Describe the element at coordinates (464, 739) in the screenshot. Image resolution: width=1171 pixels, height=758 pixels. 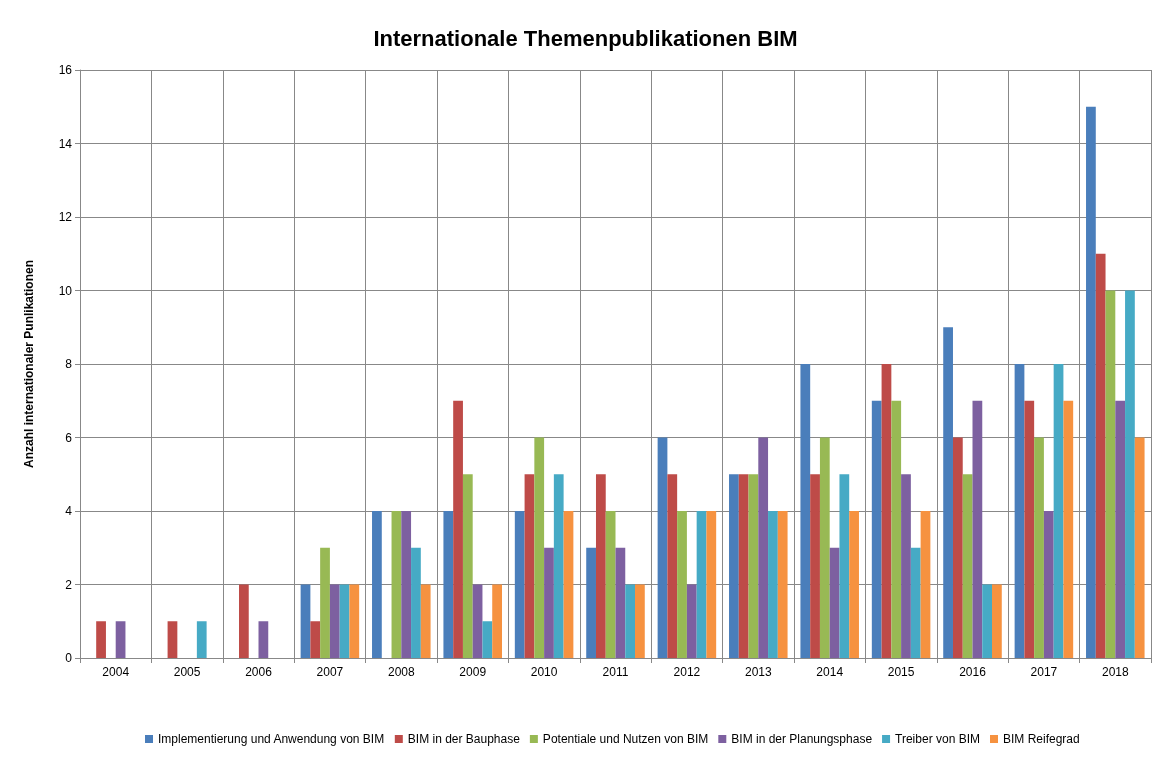
I see `legend-label: BIM in der Bauphase` at that location.